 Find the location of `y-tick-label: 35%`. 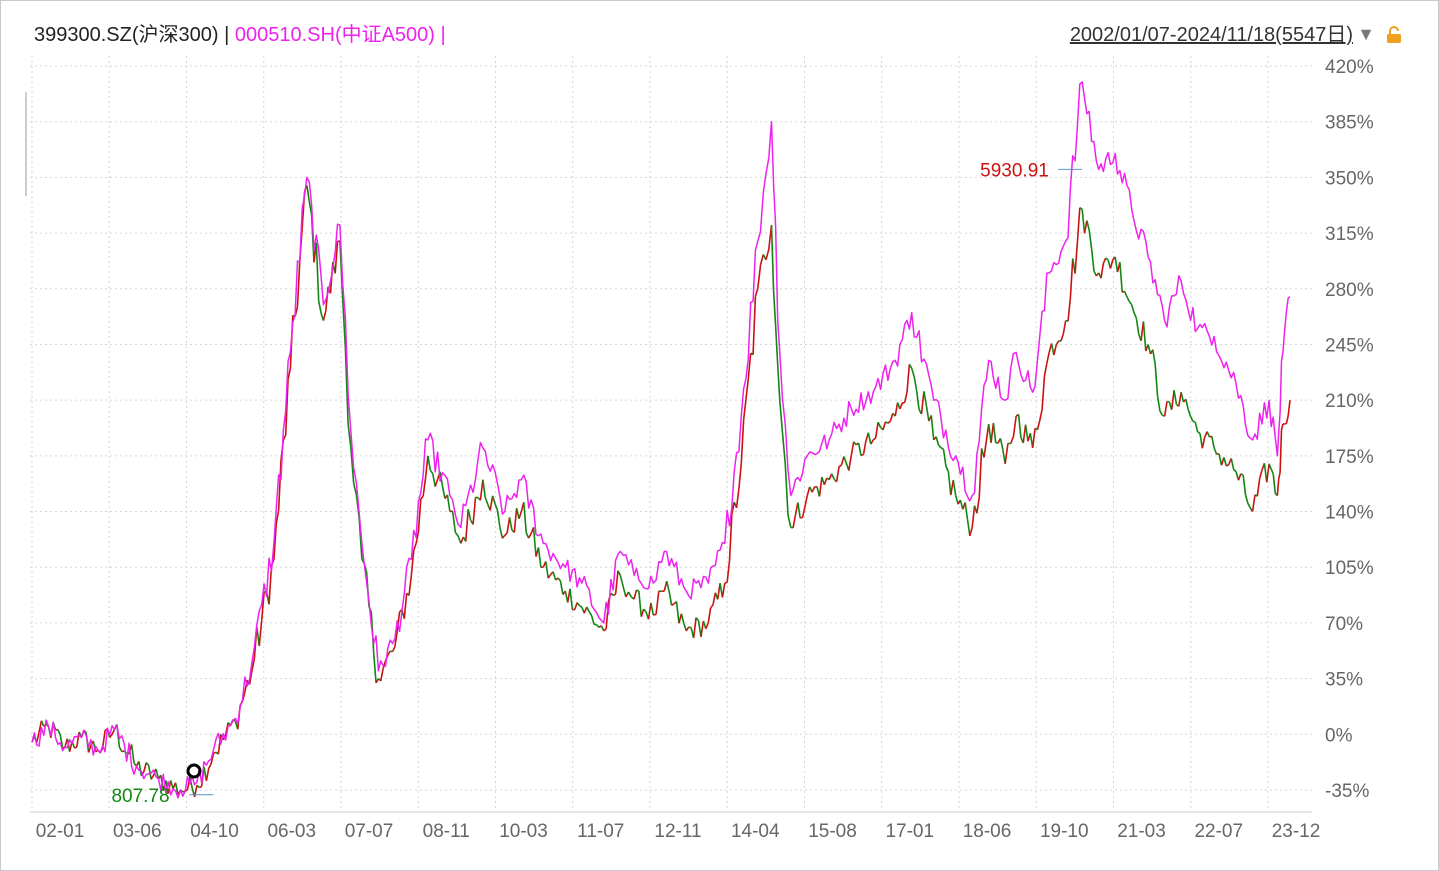

y-tick-label: 35% is located at coordinates (1344, 680).